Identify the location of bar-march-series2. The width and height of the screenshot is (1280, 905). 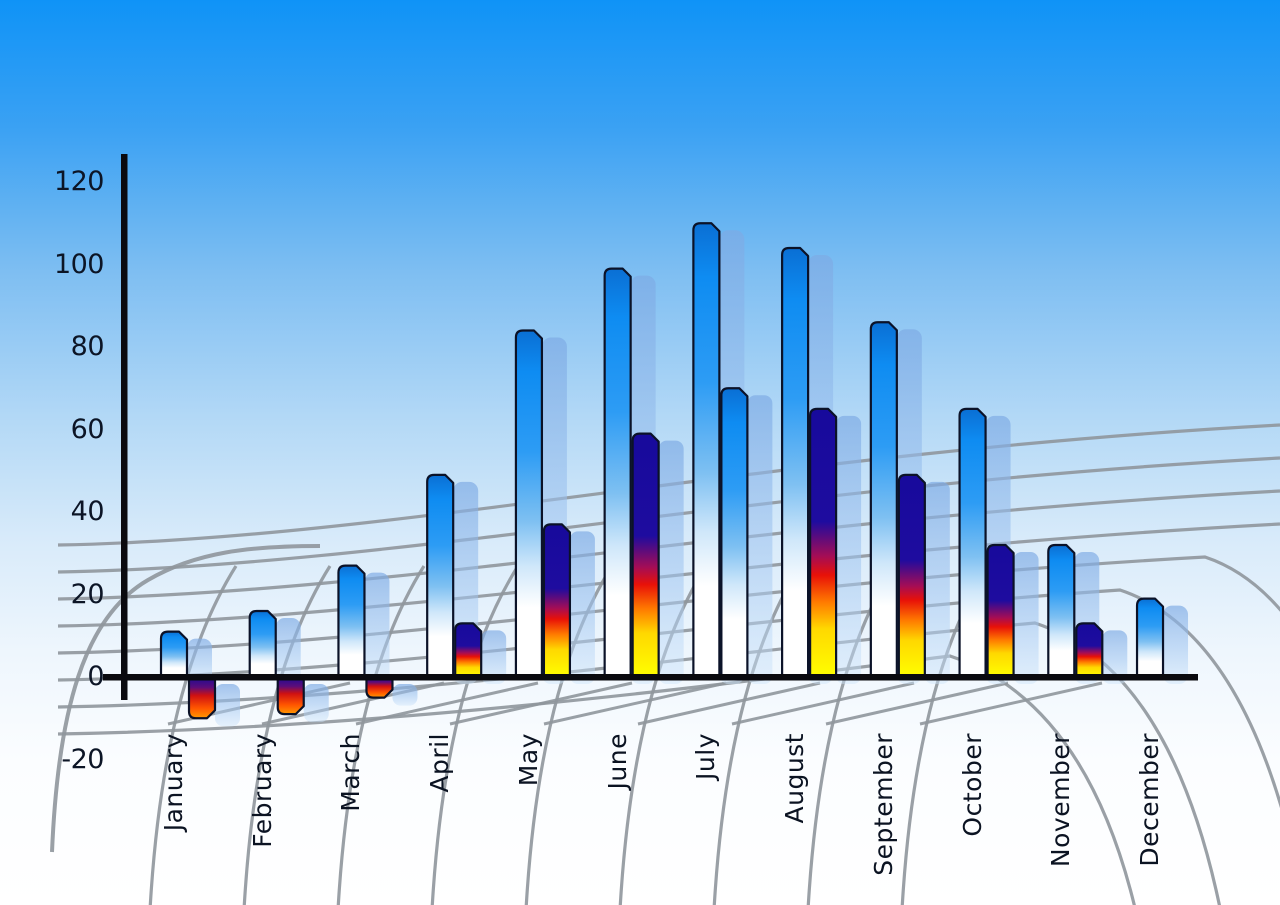
(379, 687).